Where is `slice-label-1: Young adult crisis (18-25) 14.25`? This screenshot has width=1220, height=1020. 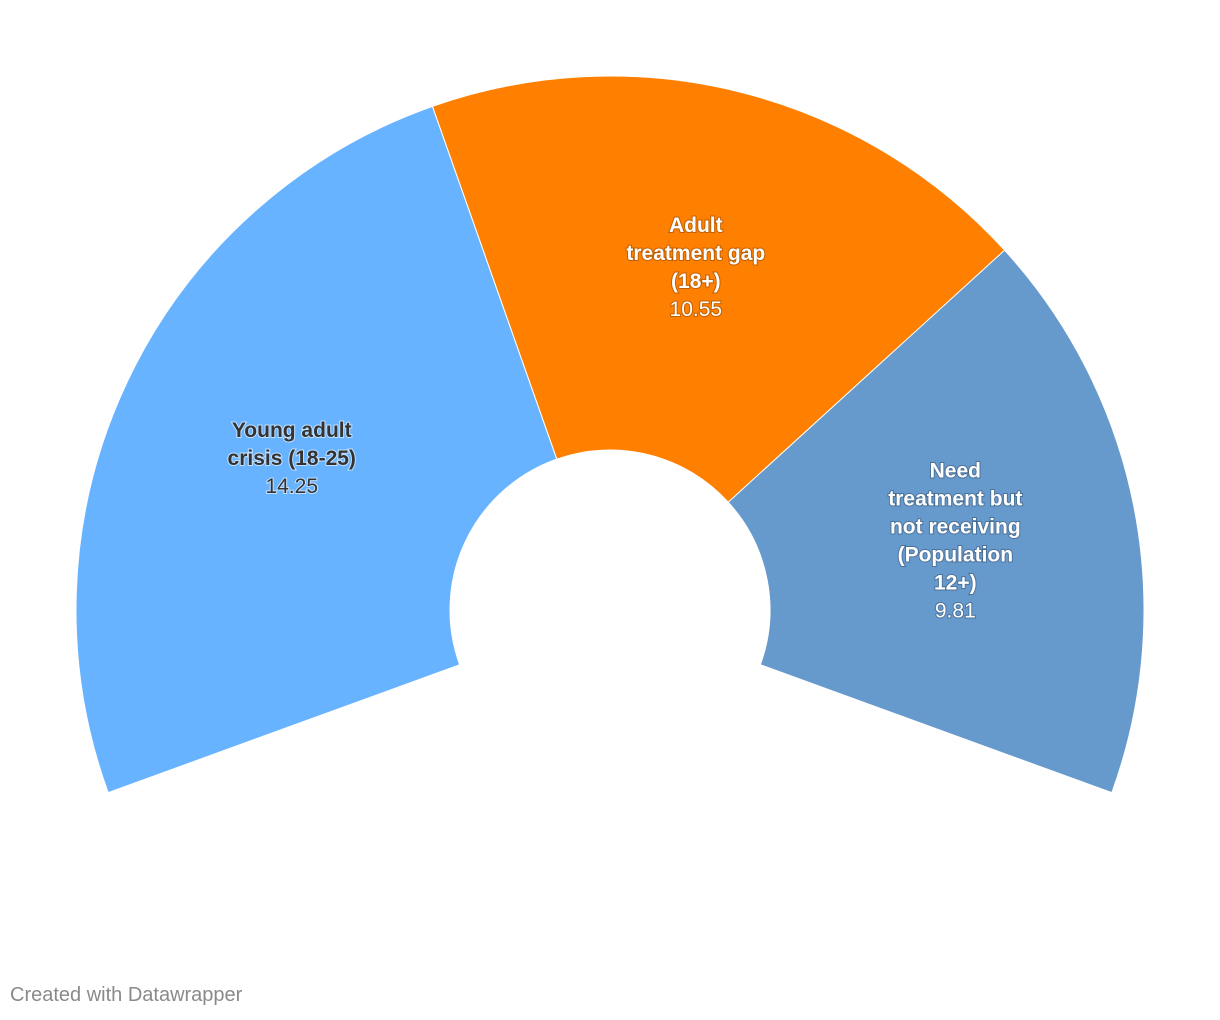
slice-label-1: Young adult crisis (18-25) 14.25 is located at coordinates (292, 458).